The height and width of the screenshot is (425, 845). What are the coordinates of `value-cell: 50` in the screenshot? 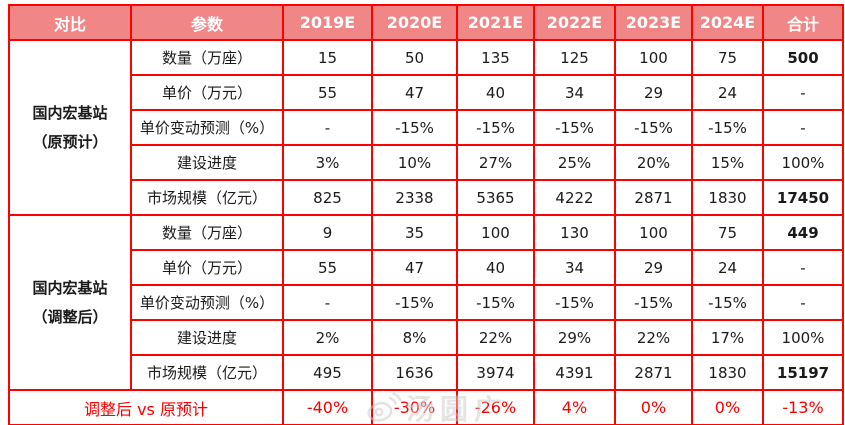 It's located at (414, 57).